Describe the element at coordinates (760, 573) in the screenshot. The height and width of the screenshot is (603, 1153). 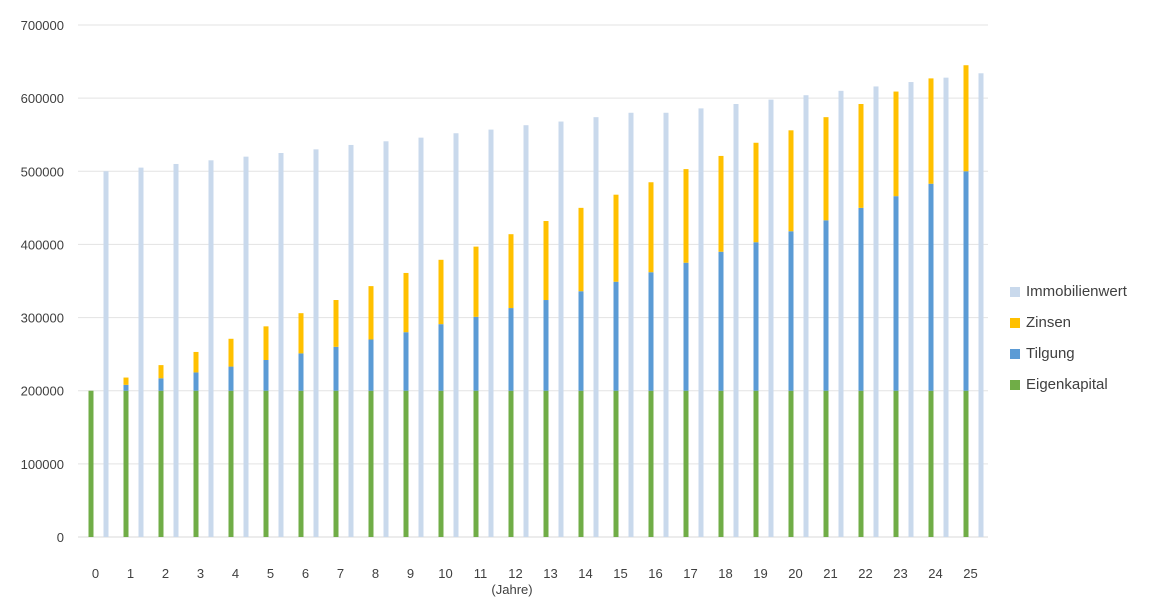
I see `x-tick-label: 19` at that location.